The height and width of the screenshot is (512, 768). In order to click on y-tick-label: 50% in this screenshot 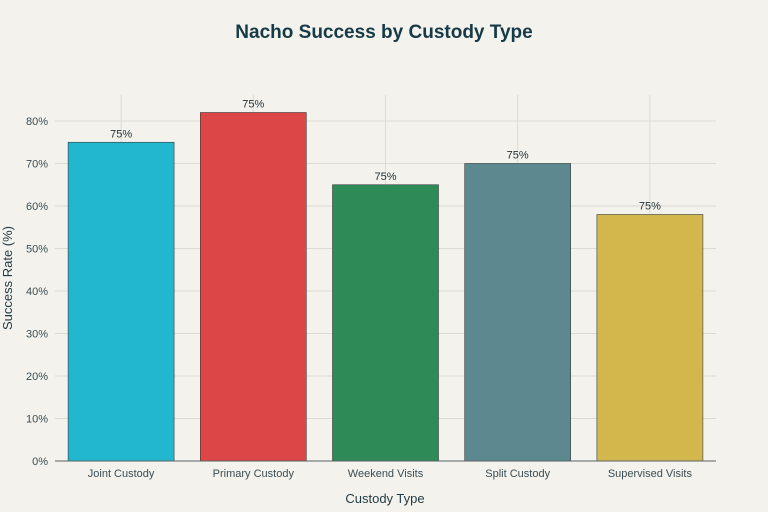, I will do `click(37, 250)`.